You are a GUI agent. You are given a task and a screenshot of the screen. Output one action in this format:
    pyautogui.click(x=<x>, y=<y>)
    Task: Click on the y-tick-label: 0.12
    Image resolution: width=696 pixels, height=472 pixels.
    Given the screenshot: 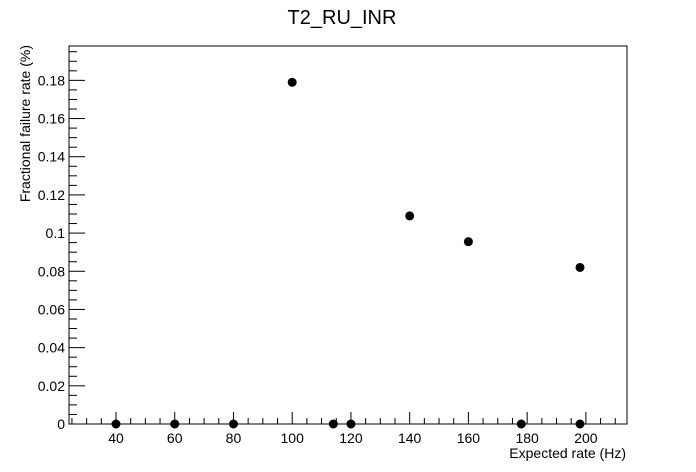 What is the action you would take?
    pyautogui.click(x=51, y=195)
    